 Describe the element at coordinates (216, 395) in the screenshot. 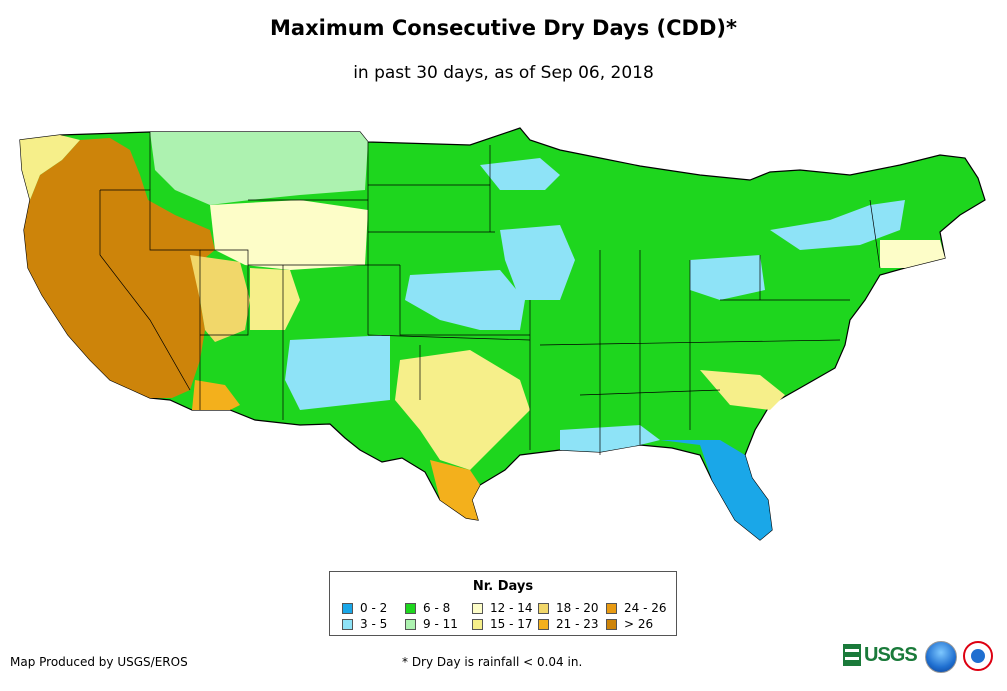

I see `az-orange-region` at that location.